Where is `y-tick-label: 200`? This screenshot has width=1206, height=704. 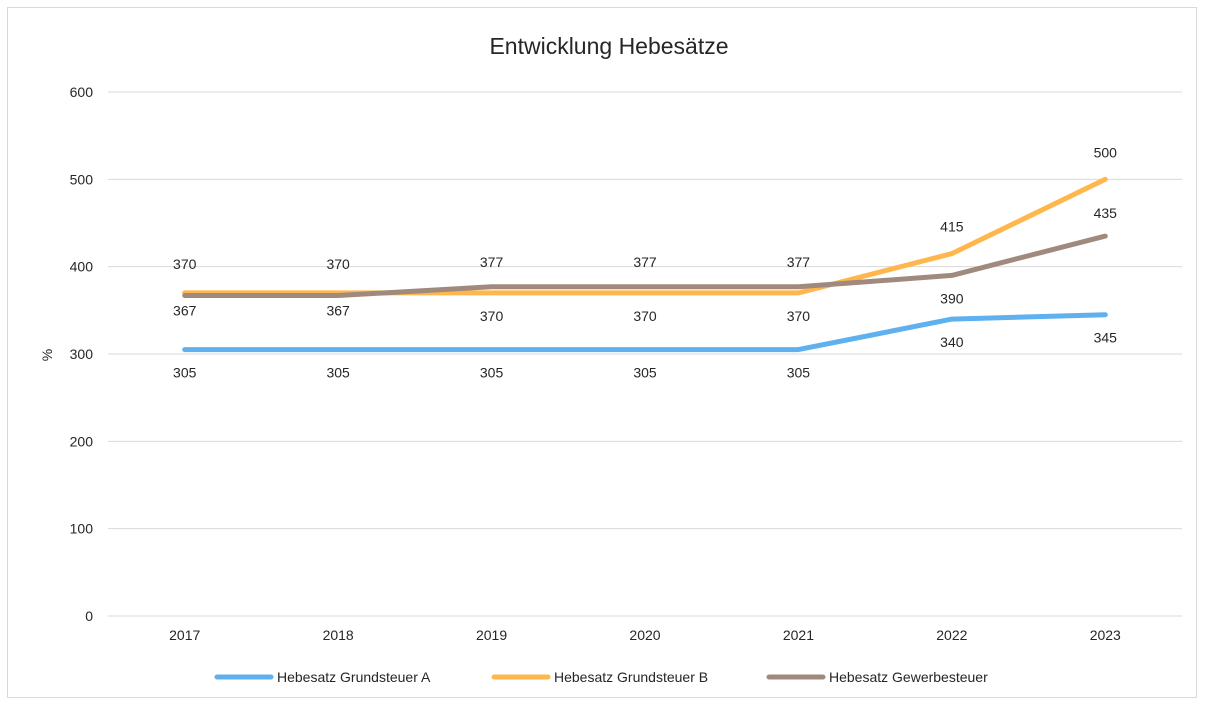
y-tick-label: 200 is located at coordinates (82, 441).